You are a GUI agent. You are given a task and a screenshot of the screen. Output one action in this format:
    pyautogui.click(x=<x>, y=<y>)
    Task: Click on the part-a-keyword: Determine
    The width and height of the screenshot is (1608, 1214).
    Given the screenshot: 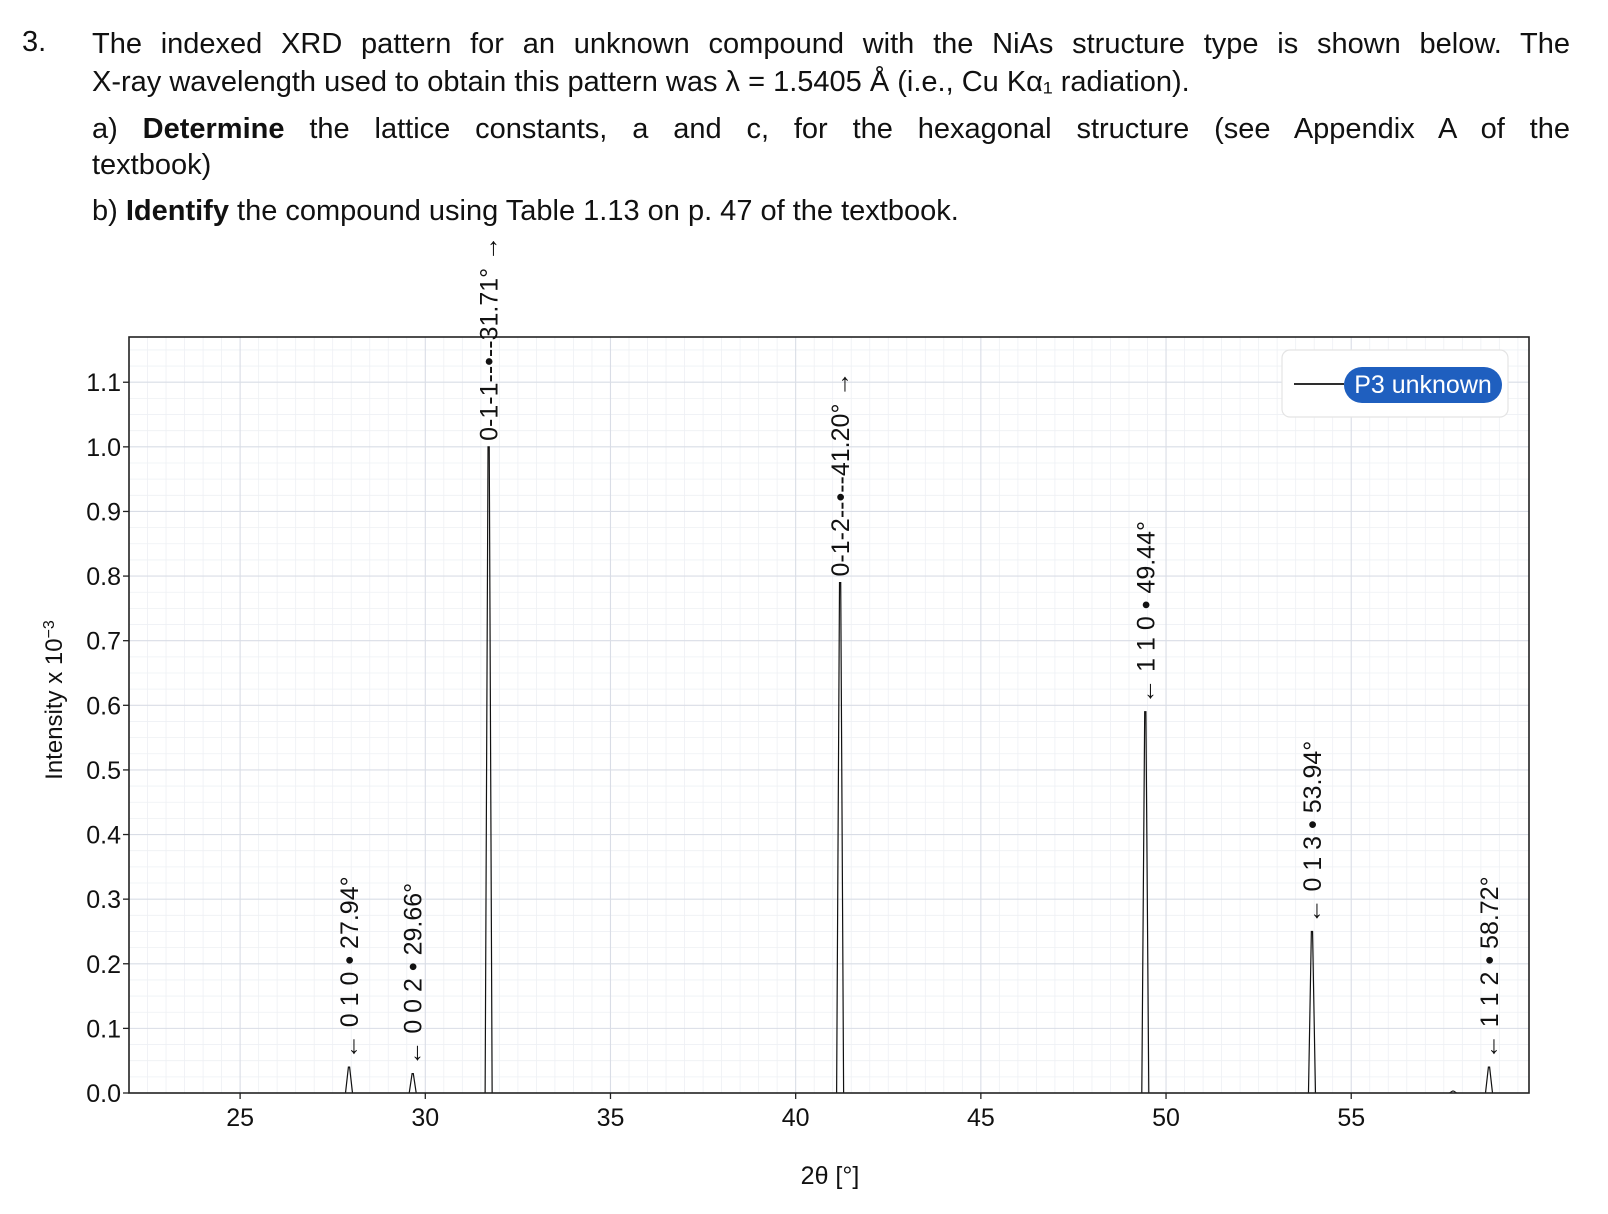 What is the action you would take?
    pyautogui.click(x=213, y=129)
    